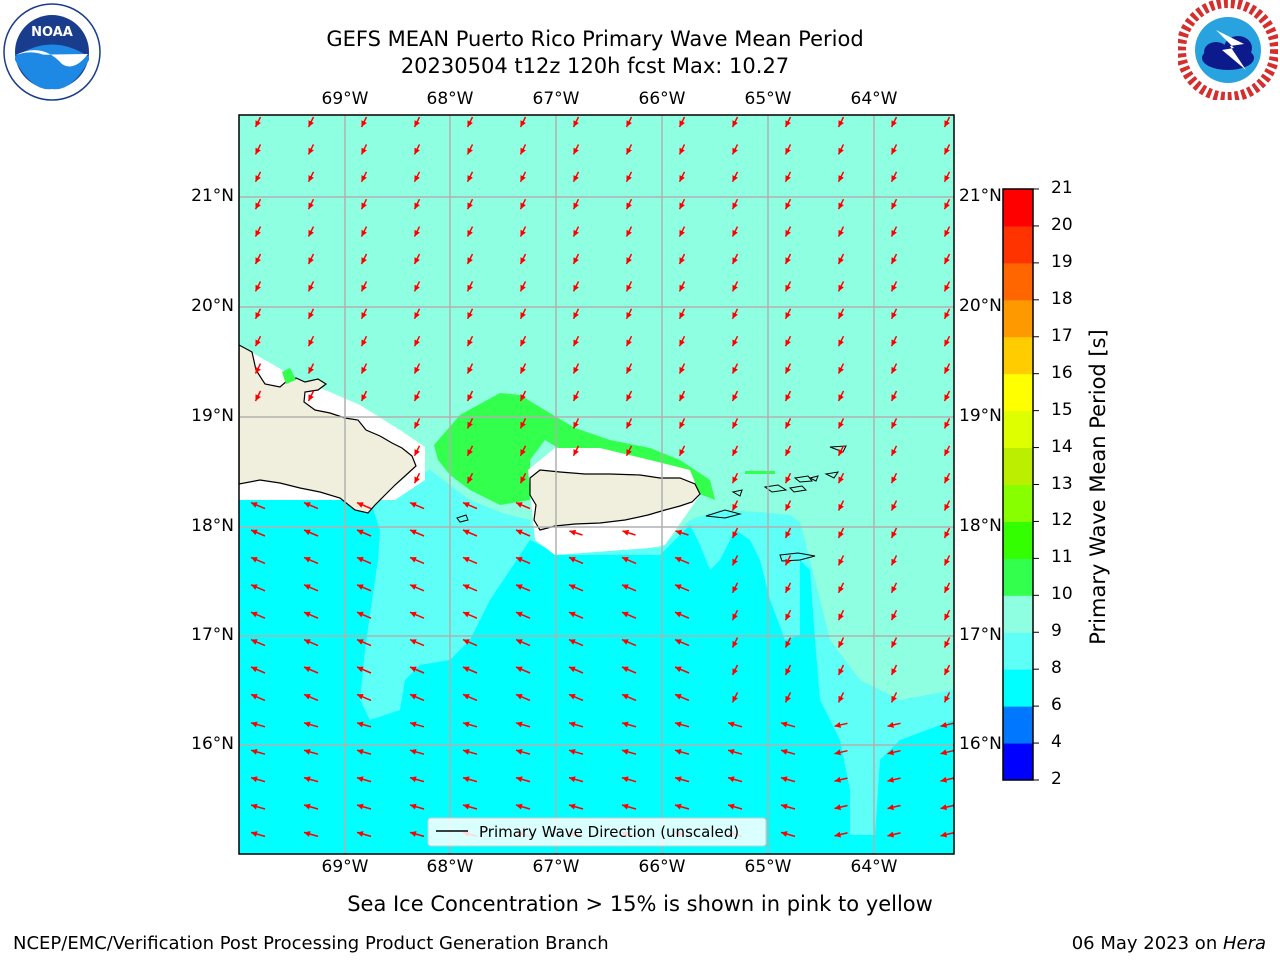 This screenshot has width=1280, height=960. I want to click on colorbar-tick-label: 10, so click(1062, 594).